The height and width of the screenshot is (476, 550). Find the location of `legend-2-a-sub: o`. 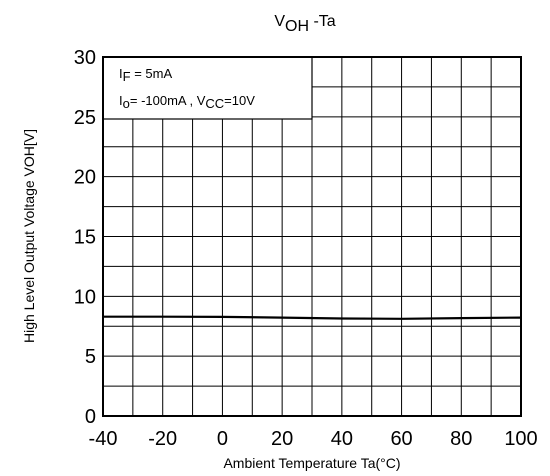

legend-2-a-sub: o is located at coordinates (126, 103).